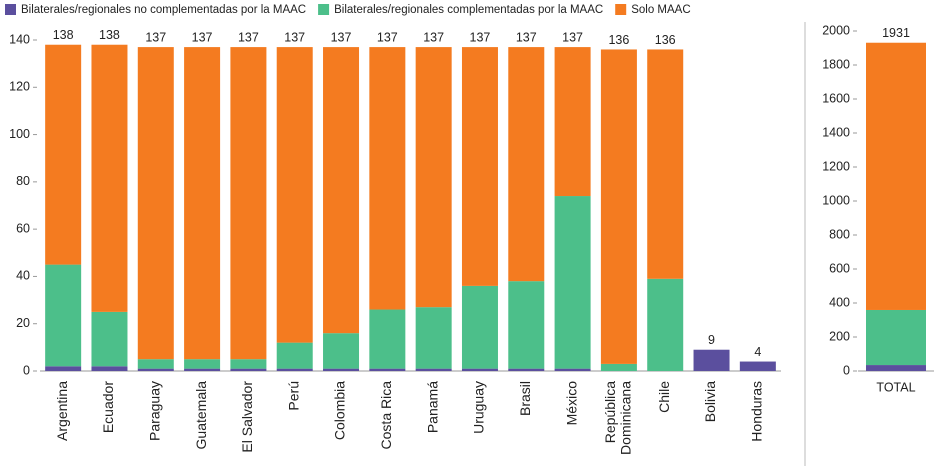 This screenshot has height=468, width=944. I want to click on x-tick-label: México, so click(571, 403).